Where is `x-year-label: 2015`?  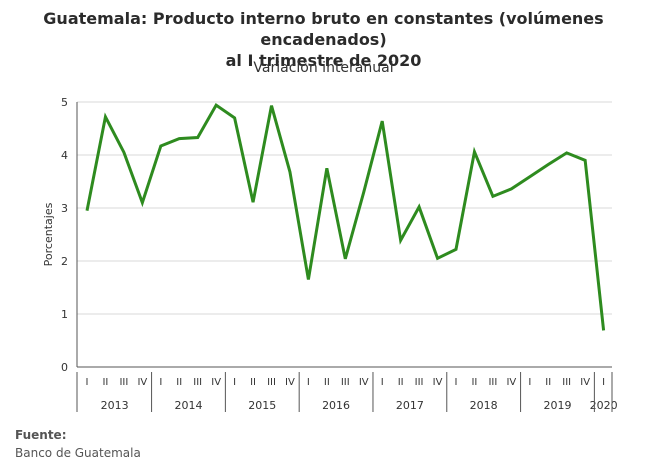
x-year-label: 2015 is located at coordinates (262, 405).